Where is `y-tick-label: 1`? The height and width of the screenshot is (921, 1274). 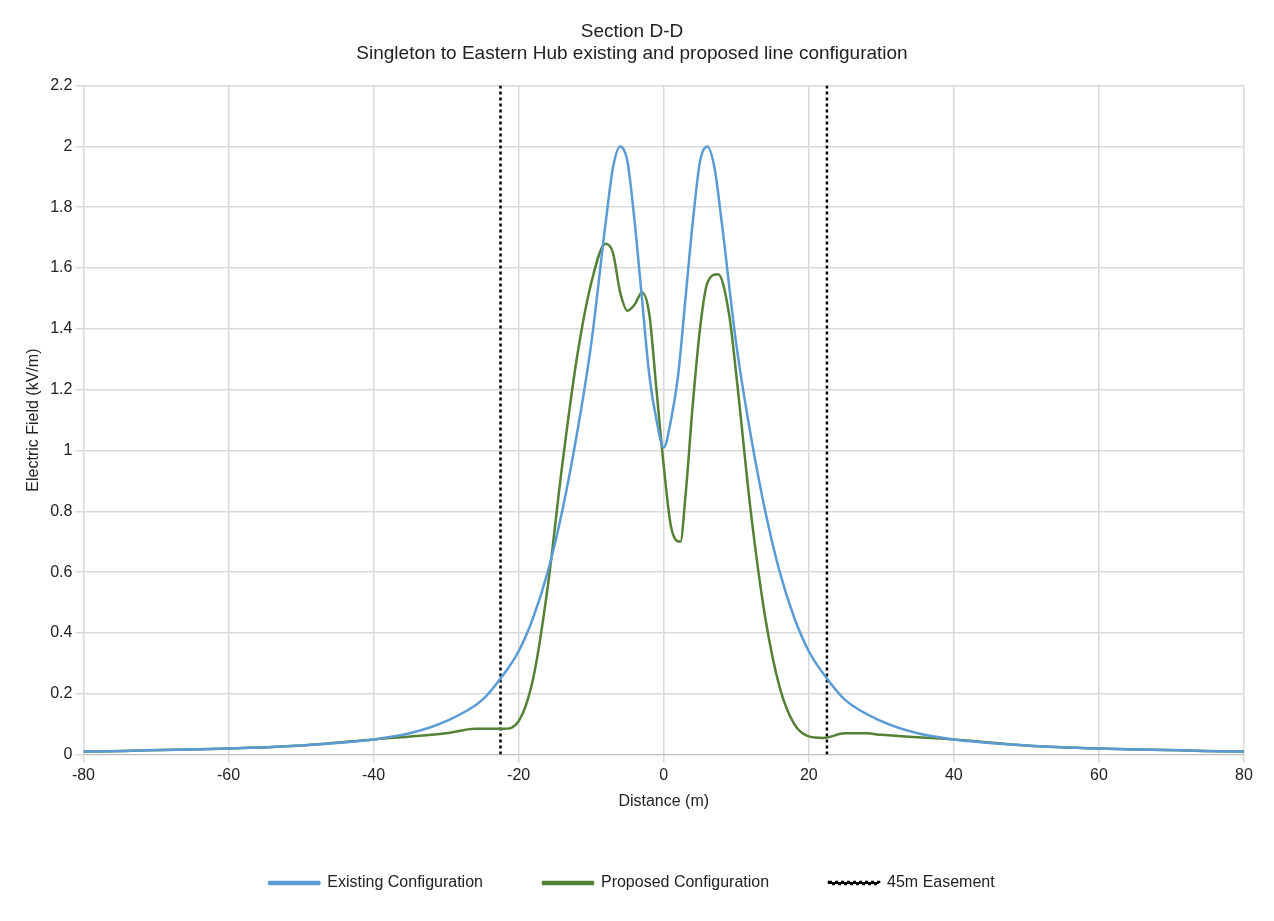 y-tick-label: 1 is located at coordinates (68, 449).